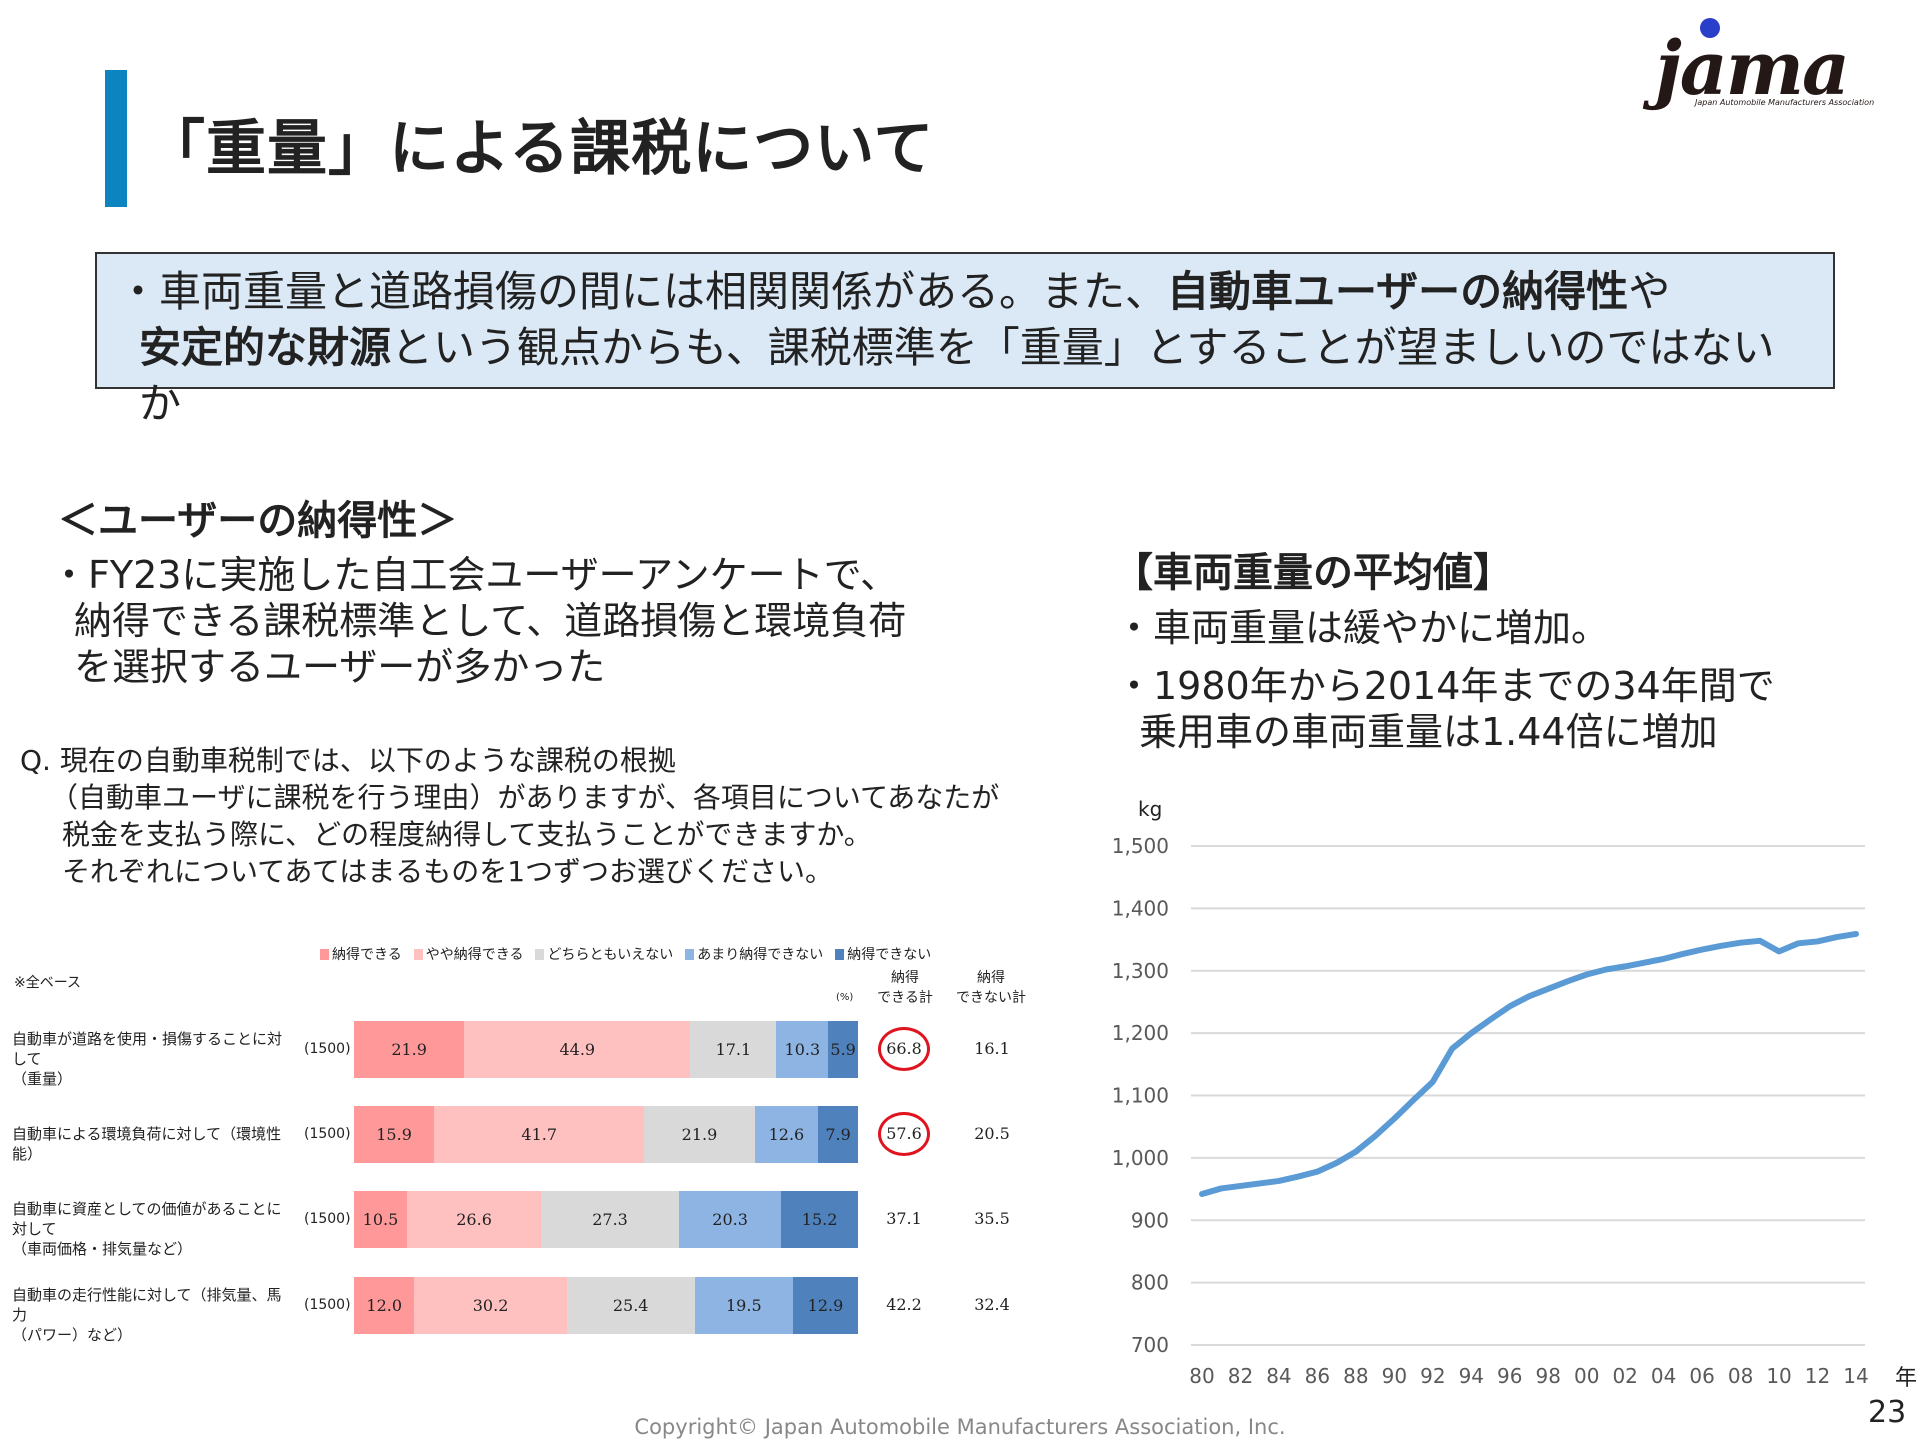 The width and height of the screenshot is (1920, 1440). I want to click on bar-segment: 41.7, so click(539, 1134).